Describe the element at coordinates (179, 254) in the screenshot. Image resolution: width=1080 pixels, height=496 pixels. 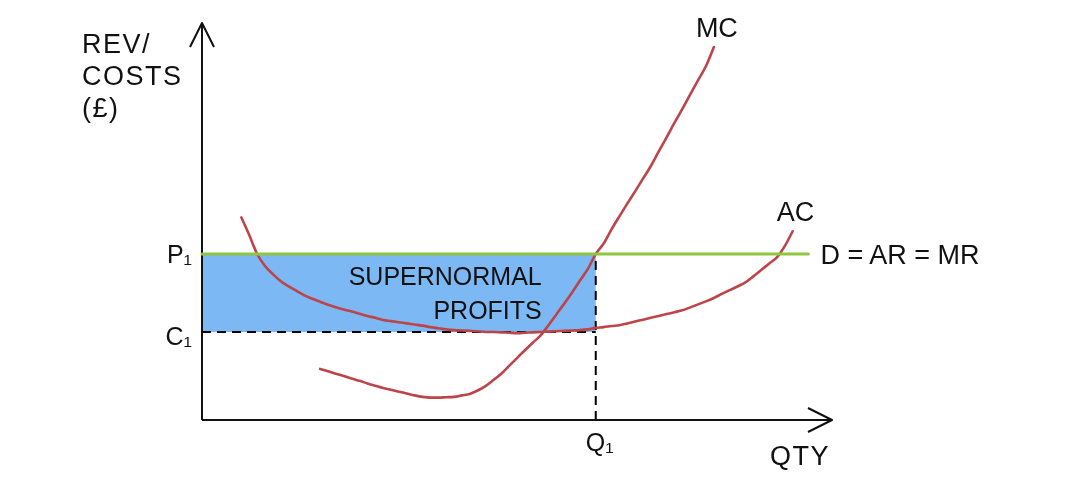
I see `text: P₁` at that location.